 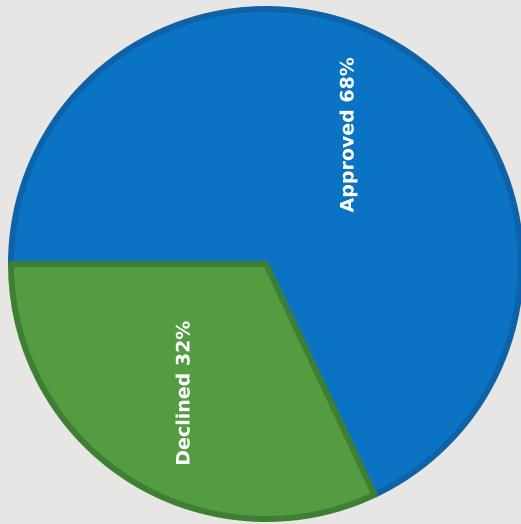 What do you see at coordinates (184, 393) in the screenshot?
I see `pie-label-declined: Declined 32%` at bounding box center [184, 393].